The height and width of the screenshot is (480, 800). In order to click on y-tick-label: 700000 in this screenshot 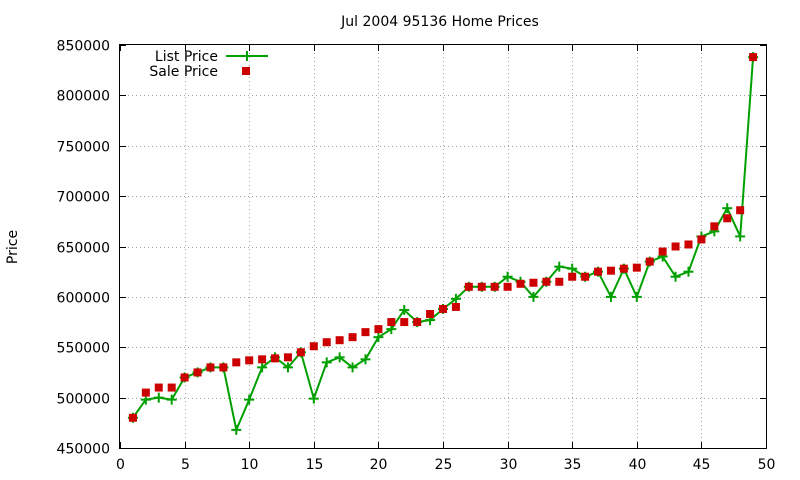, I will do `click(83, 198)`.